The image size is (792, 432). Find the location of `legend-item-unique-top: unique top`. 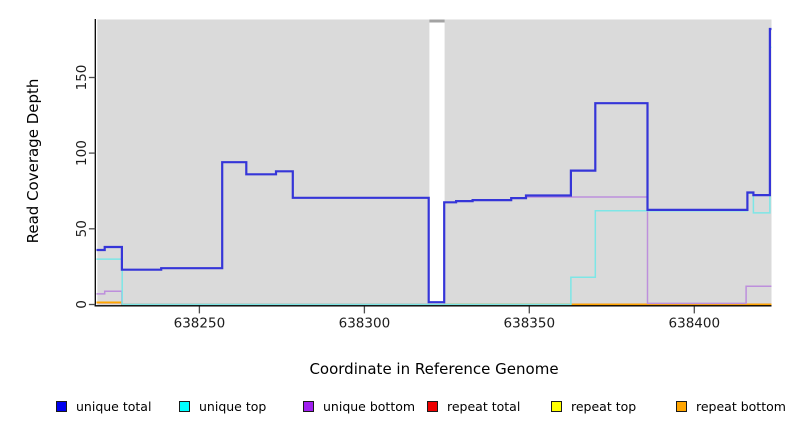

legend-item-unique-top: unique top is located at coordinates (222, 406).